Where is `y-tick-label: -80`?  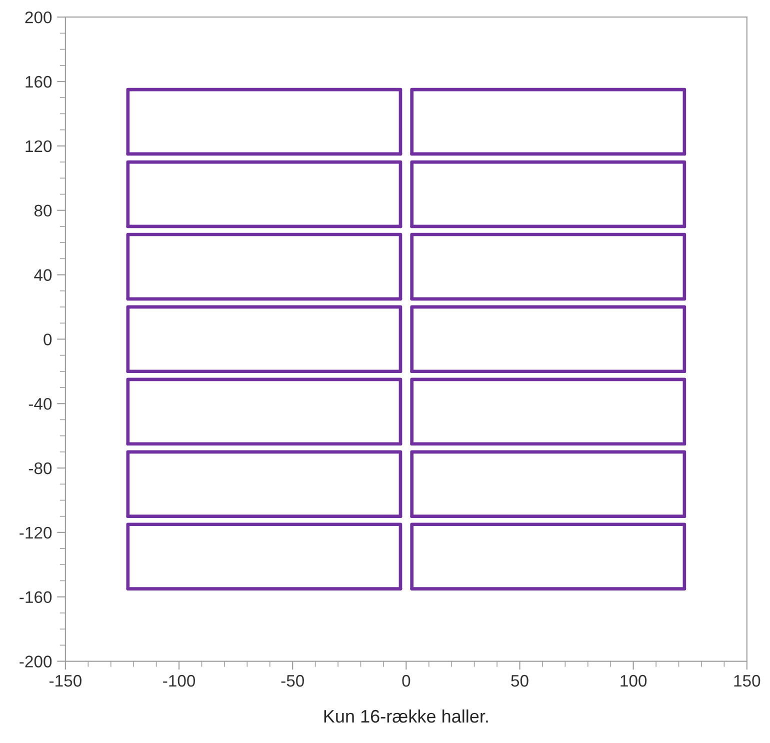
y-tick-label: -80 is located at coordinates (40, 468).